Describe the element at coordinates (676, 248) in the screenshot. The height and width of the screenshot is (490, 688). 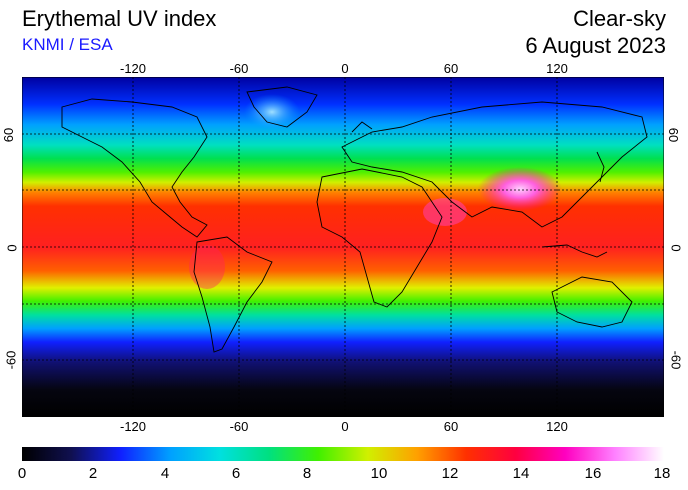
I see `lat-tick-right-1: 0` at that location.